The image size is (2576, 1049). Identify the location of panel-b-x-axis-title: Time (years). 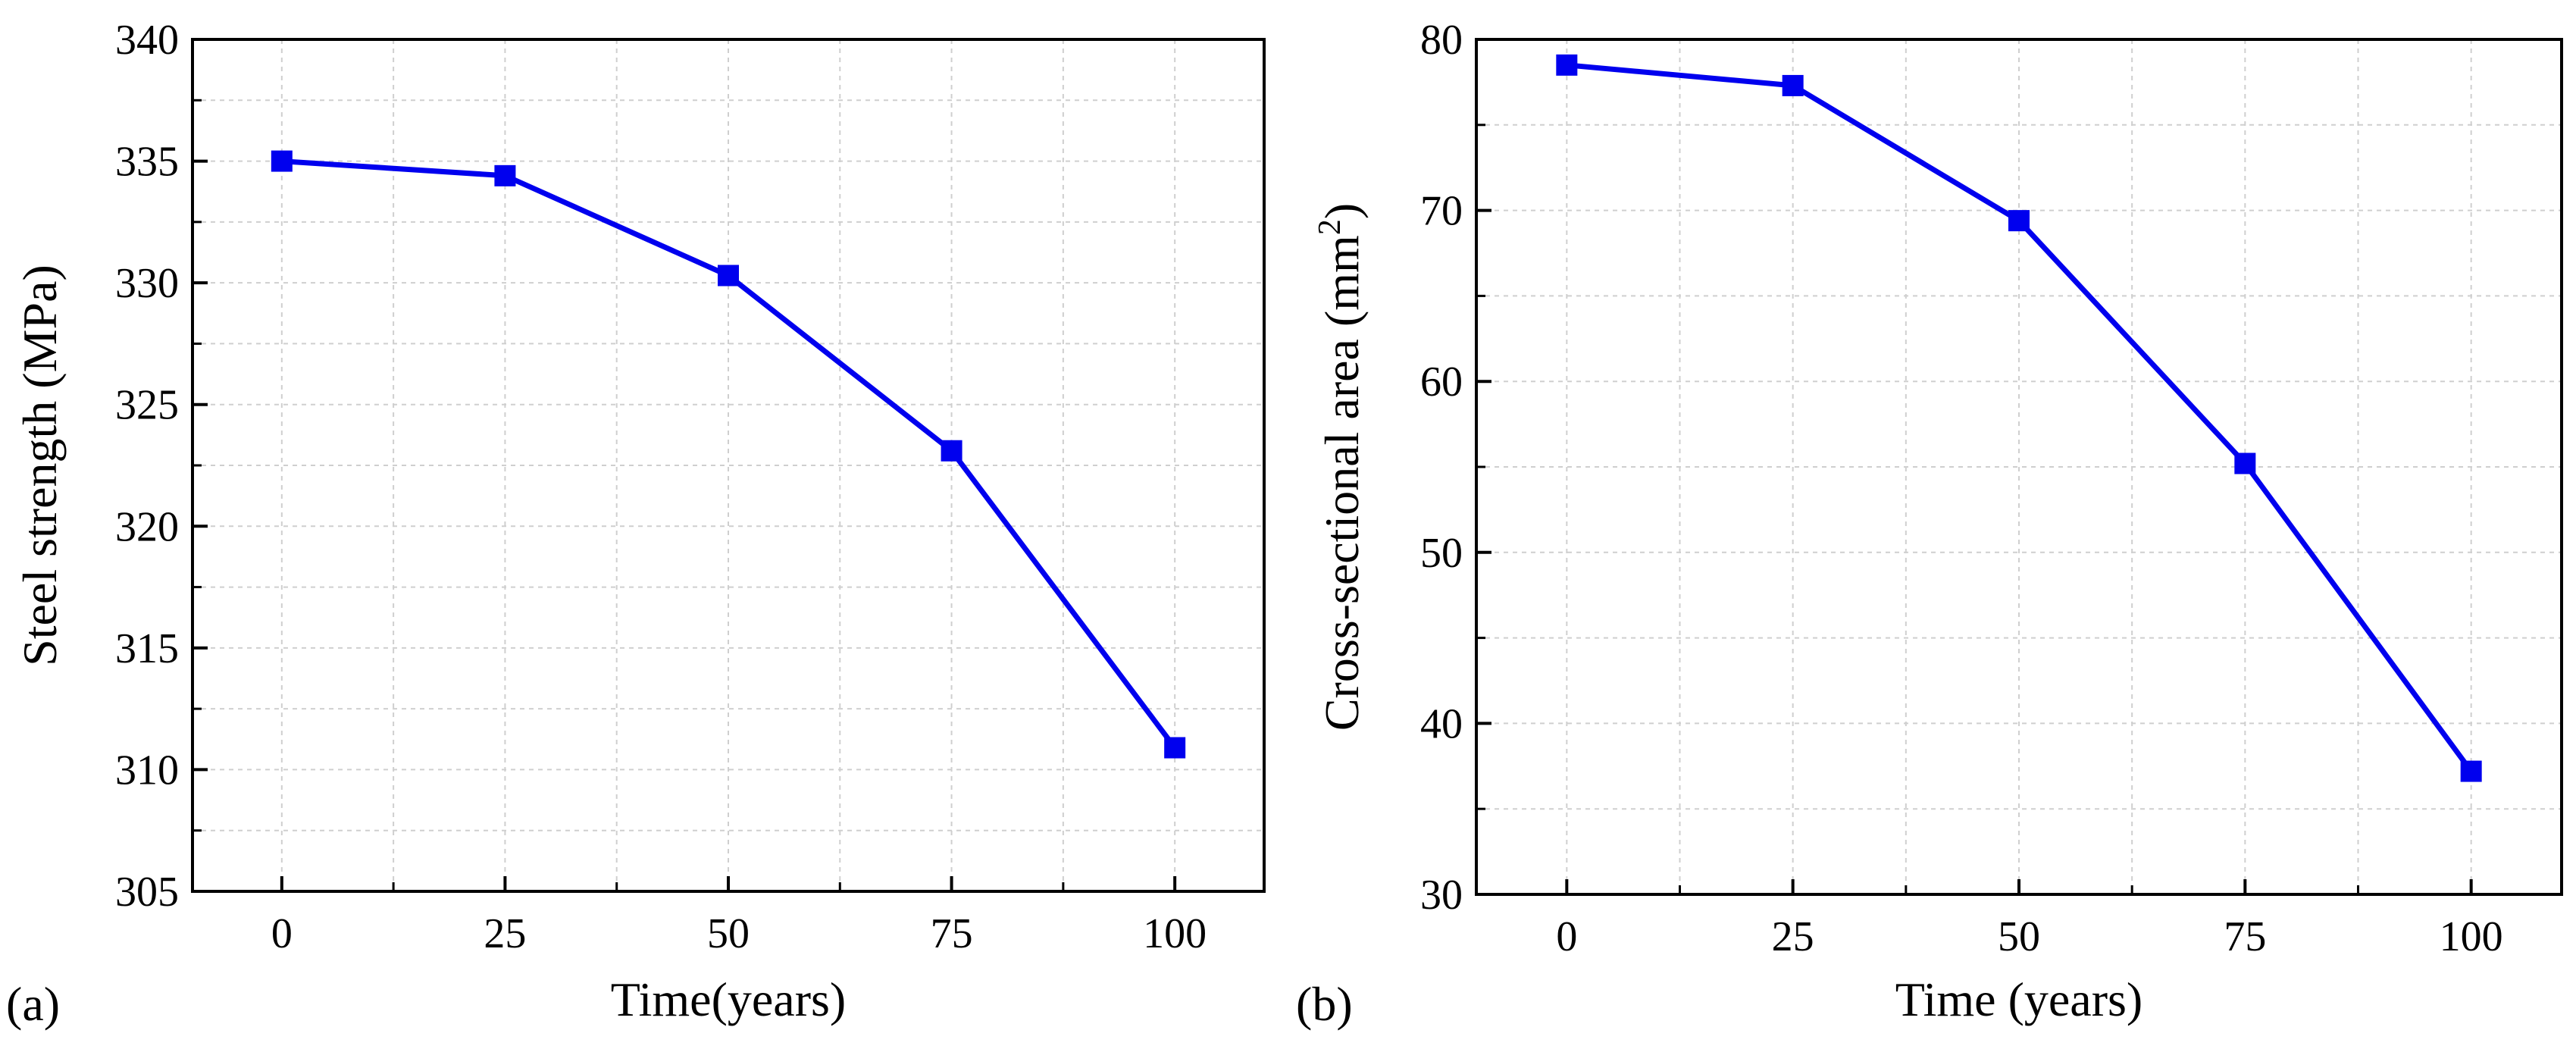
(2018, 999).